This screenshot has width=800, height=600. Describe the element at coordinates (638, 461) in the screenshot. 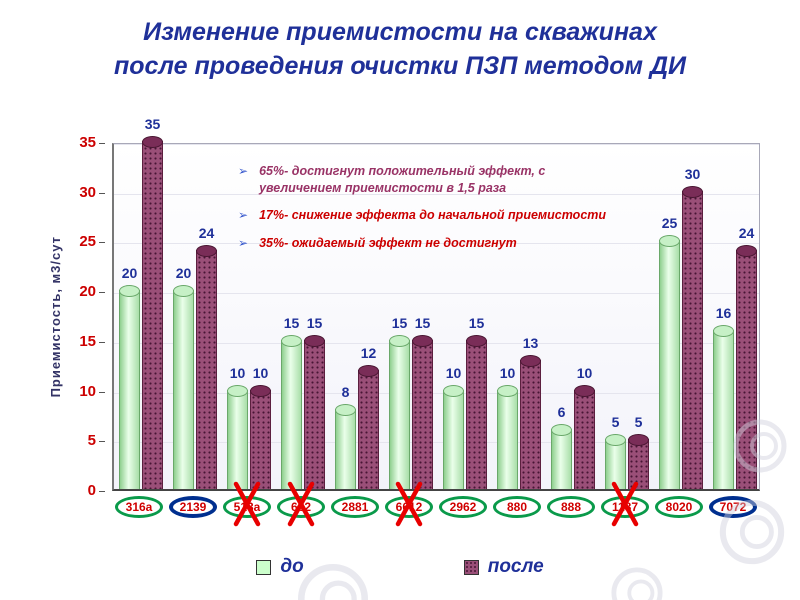

I see `bar-после-1187` at that location.